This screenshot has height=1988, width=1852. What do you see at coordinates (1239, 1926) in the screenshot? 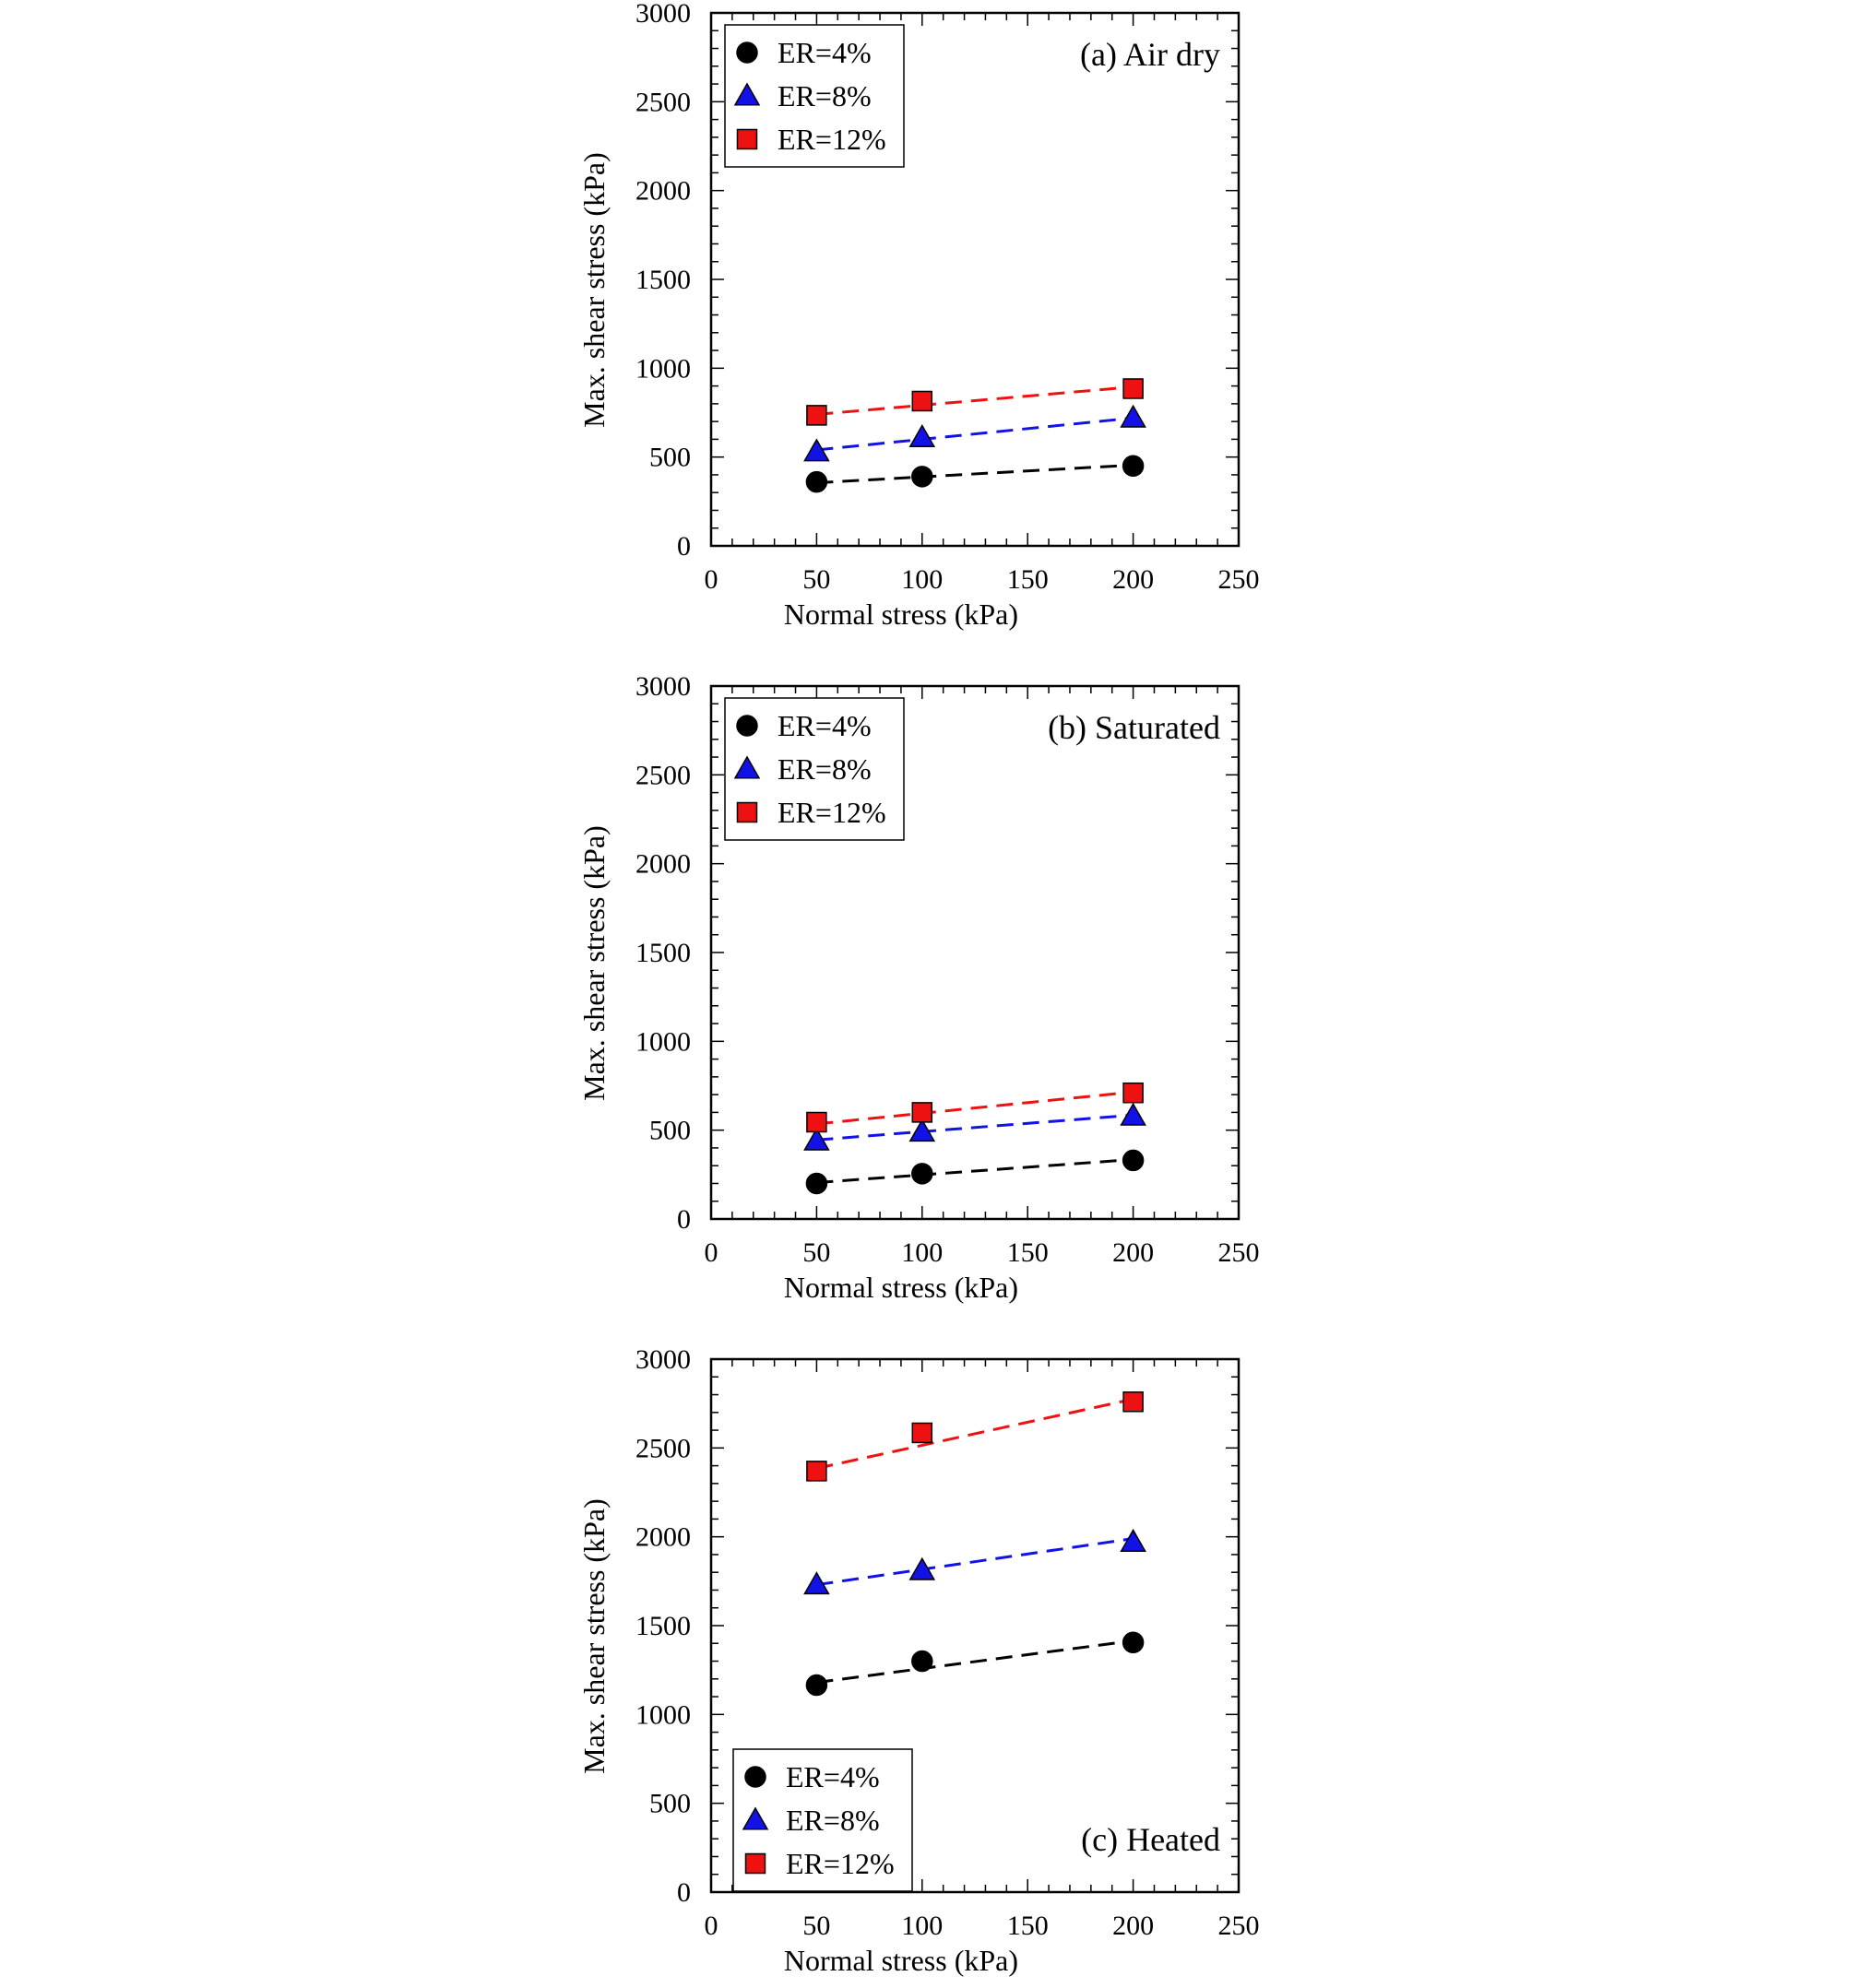
I see `x-tick-label: 250` at bounding box center [1239, 1926].